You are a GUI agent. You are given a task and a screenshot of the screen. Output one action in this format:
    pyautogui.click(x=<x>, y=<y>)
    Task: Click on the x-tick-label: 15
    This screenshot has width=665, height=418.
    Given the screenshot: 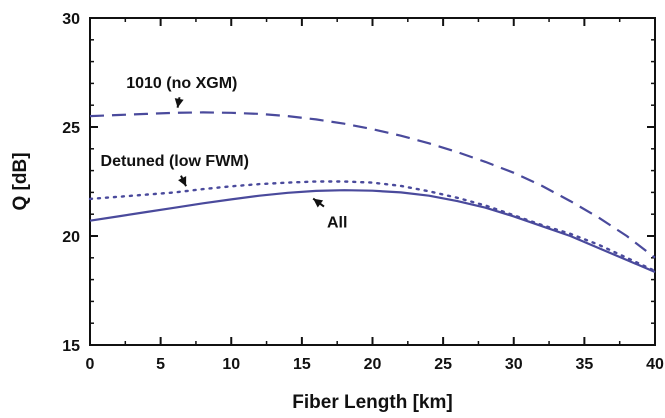 What is the action you would take?
    pyautogui.click(x=302, y=364)
    